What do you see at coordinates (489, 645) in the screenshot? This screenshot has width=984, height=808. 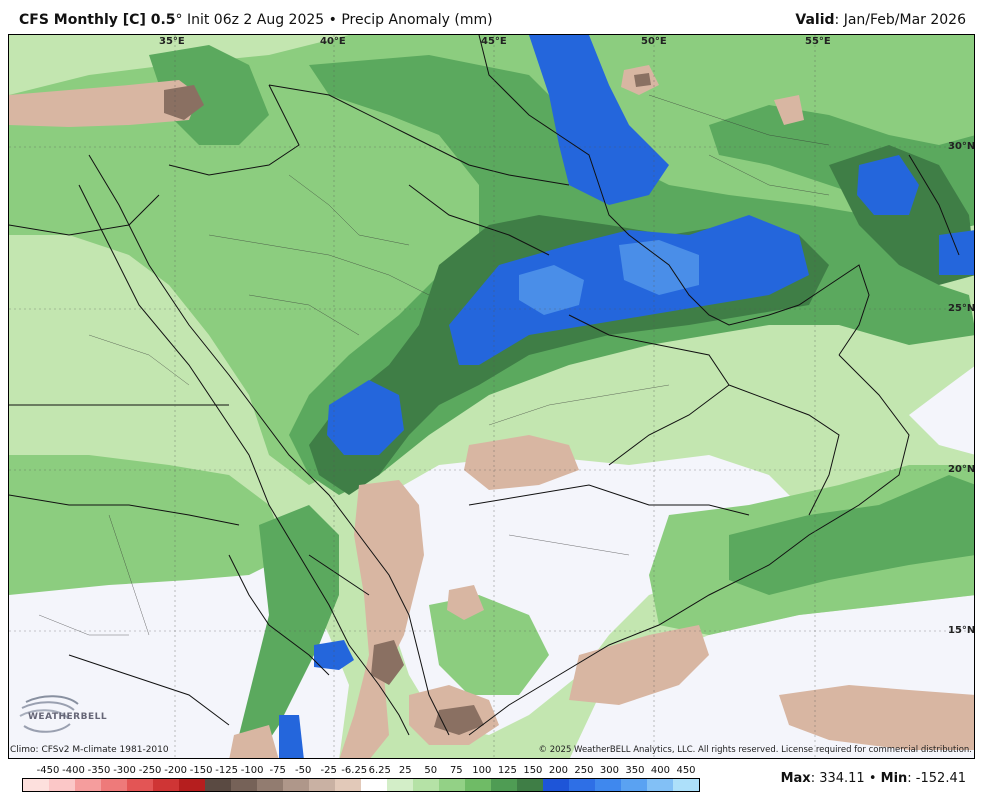 I see `green-band-yemen-highlands` at bounding box center [489, 645].